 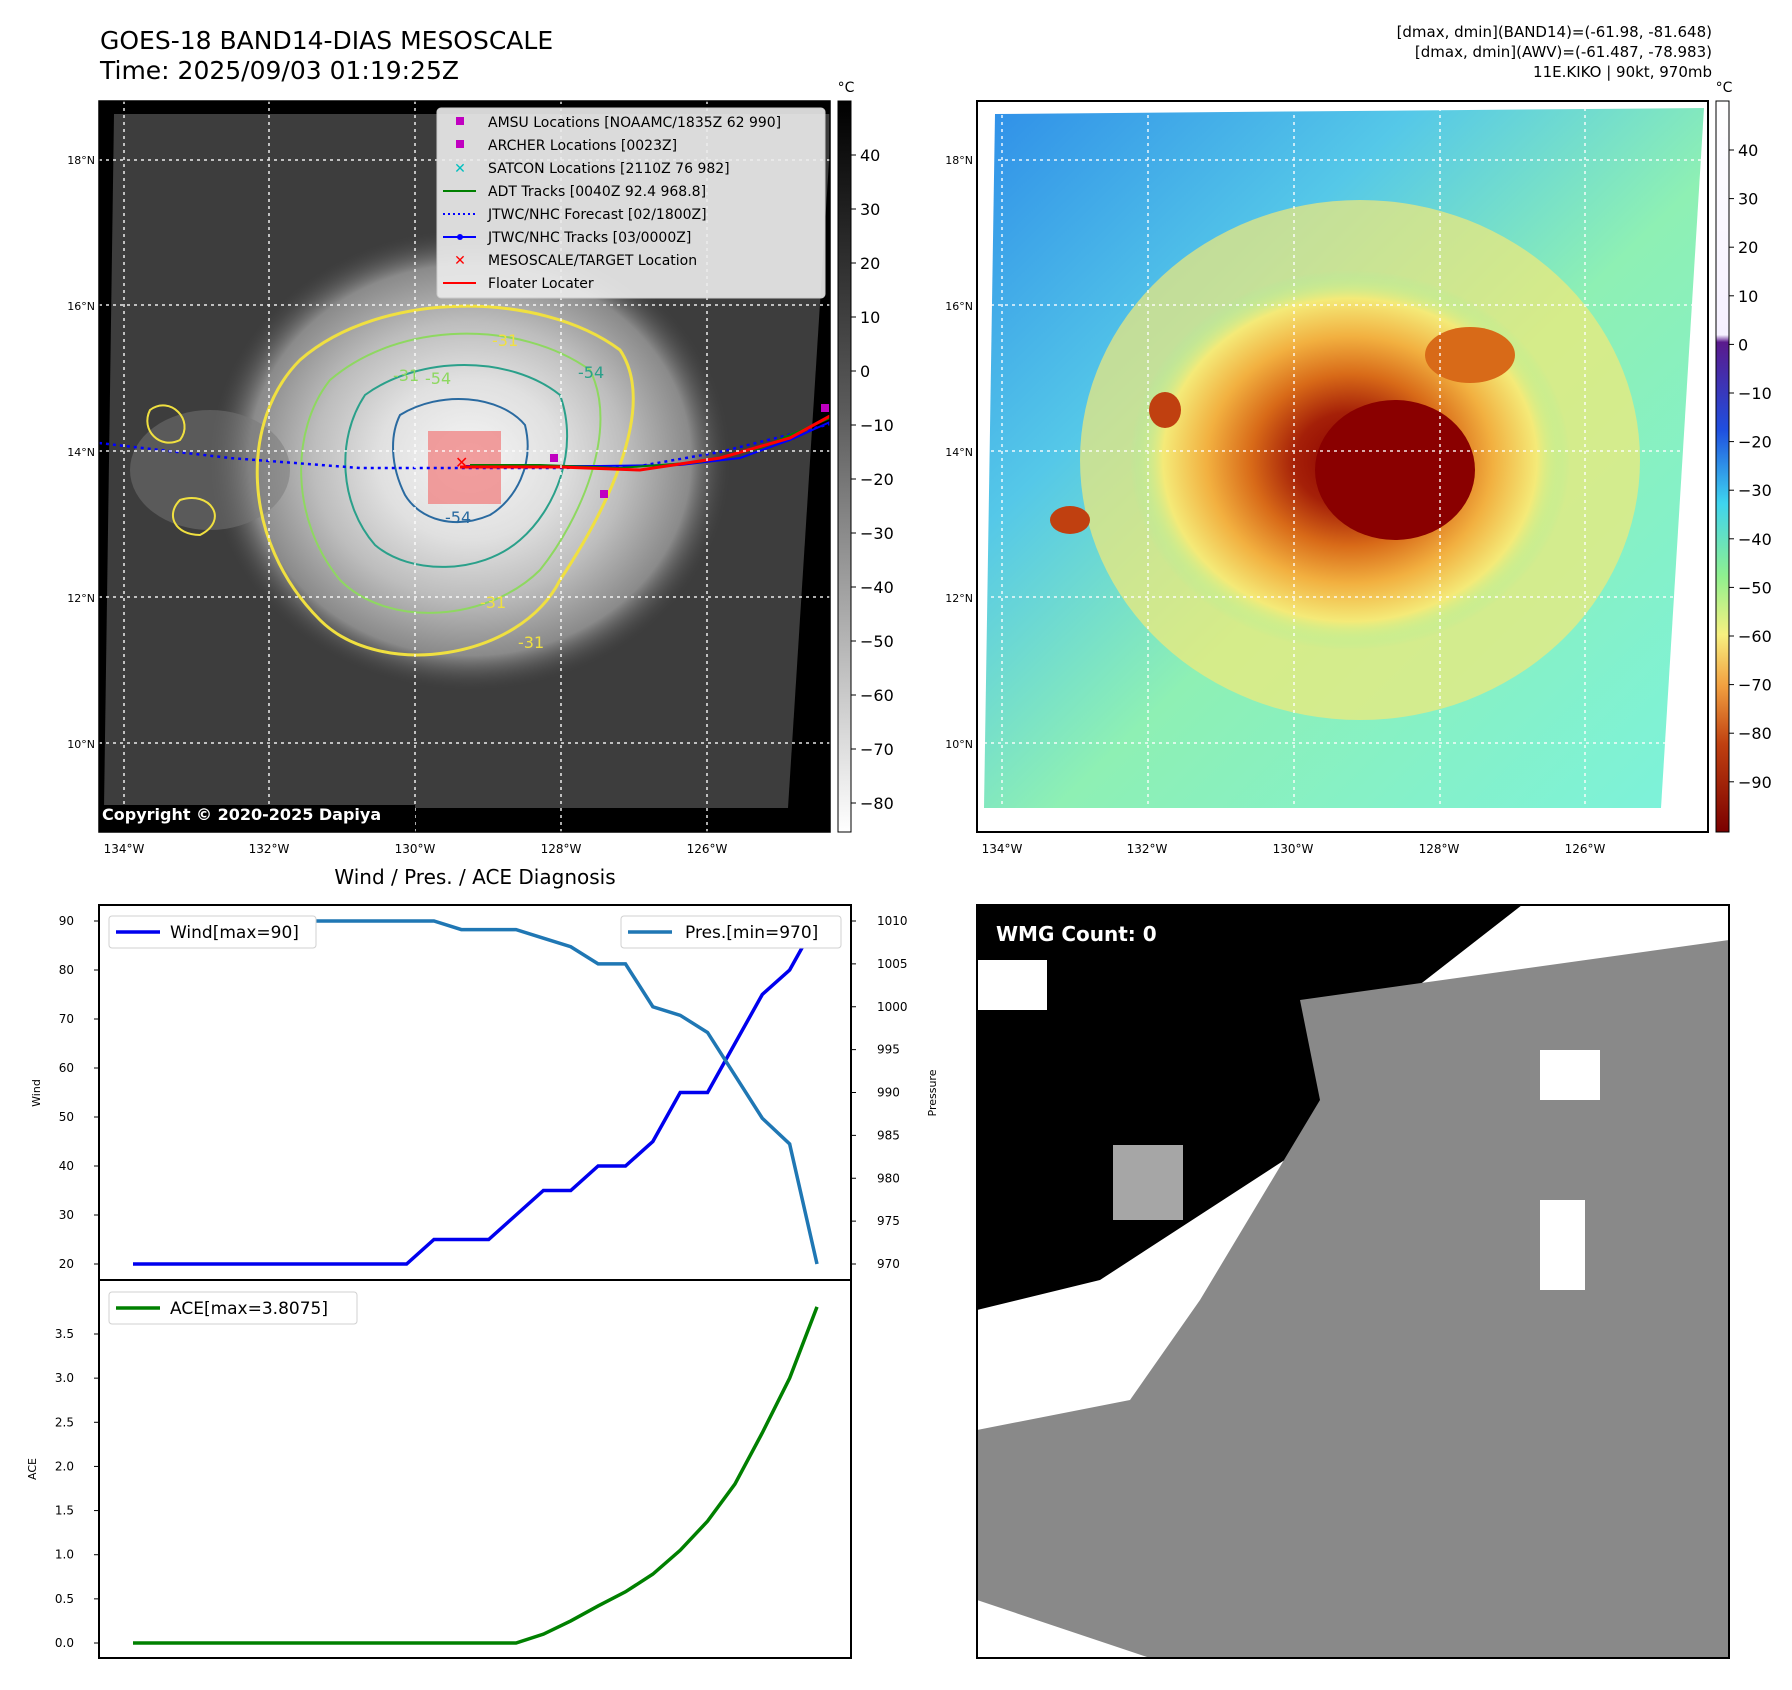 I want to click on amsu-marker, so click(x=554, y=458).